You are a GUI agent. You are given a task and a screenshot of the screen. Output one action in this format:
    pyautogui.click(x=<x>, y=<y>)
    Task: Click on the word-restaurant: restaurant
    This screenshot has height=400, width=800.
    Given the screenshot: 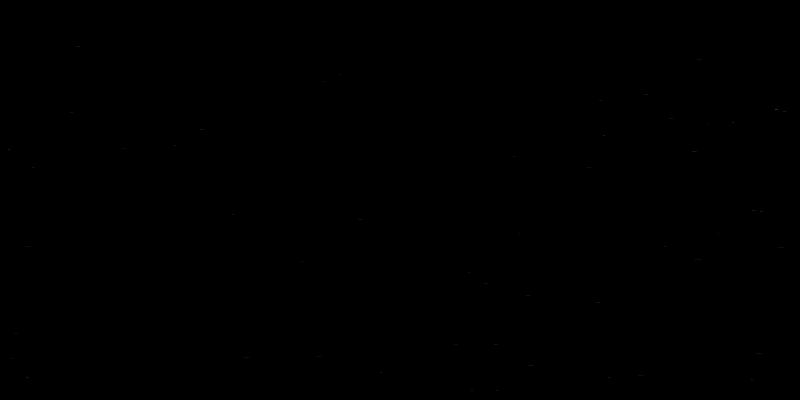 What is the action you would take?
    pyautogui.click(x=759, y=354)
    